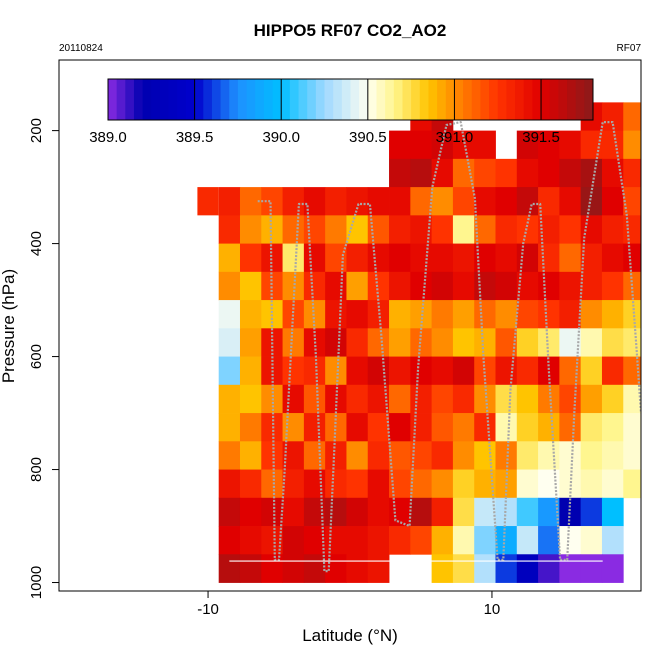 The height and width of the screenshot is (650, 650). What do you see at coordinates (36, 469) in the screenshot?
I see `y-tick-label: 800` at bounding box center [36, 469].